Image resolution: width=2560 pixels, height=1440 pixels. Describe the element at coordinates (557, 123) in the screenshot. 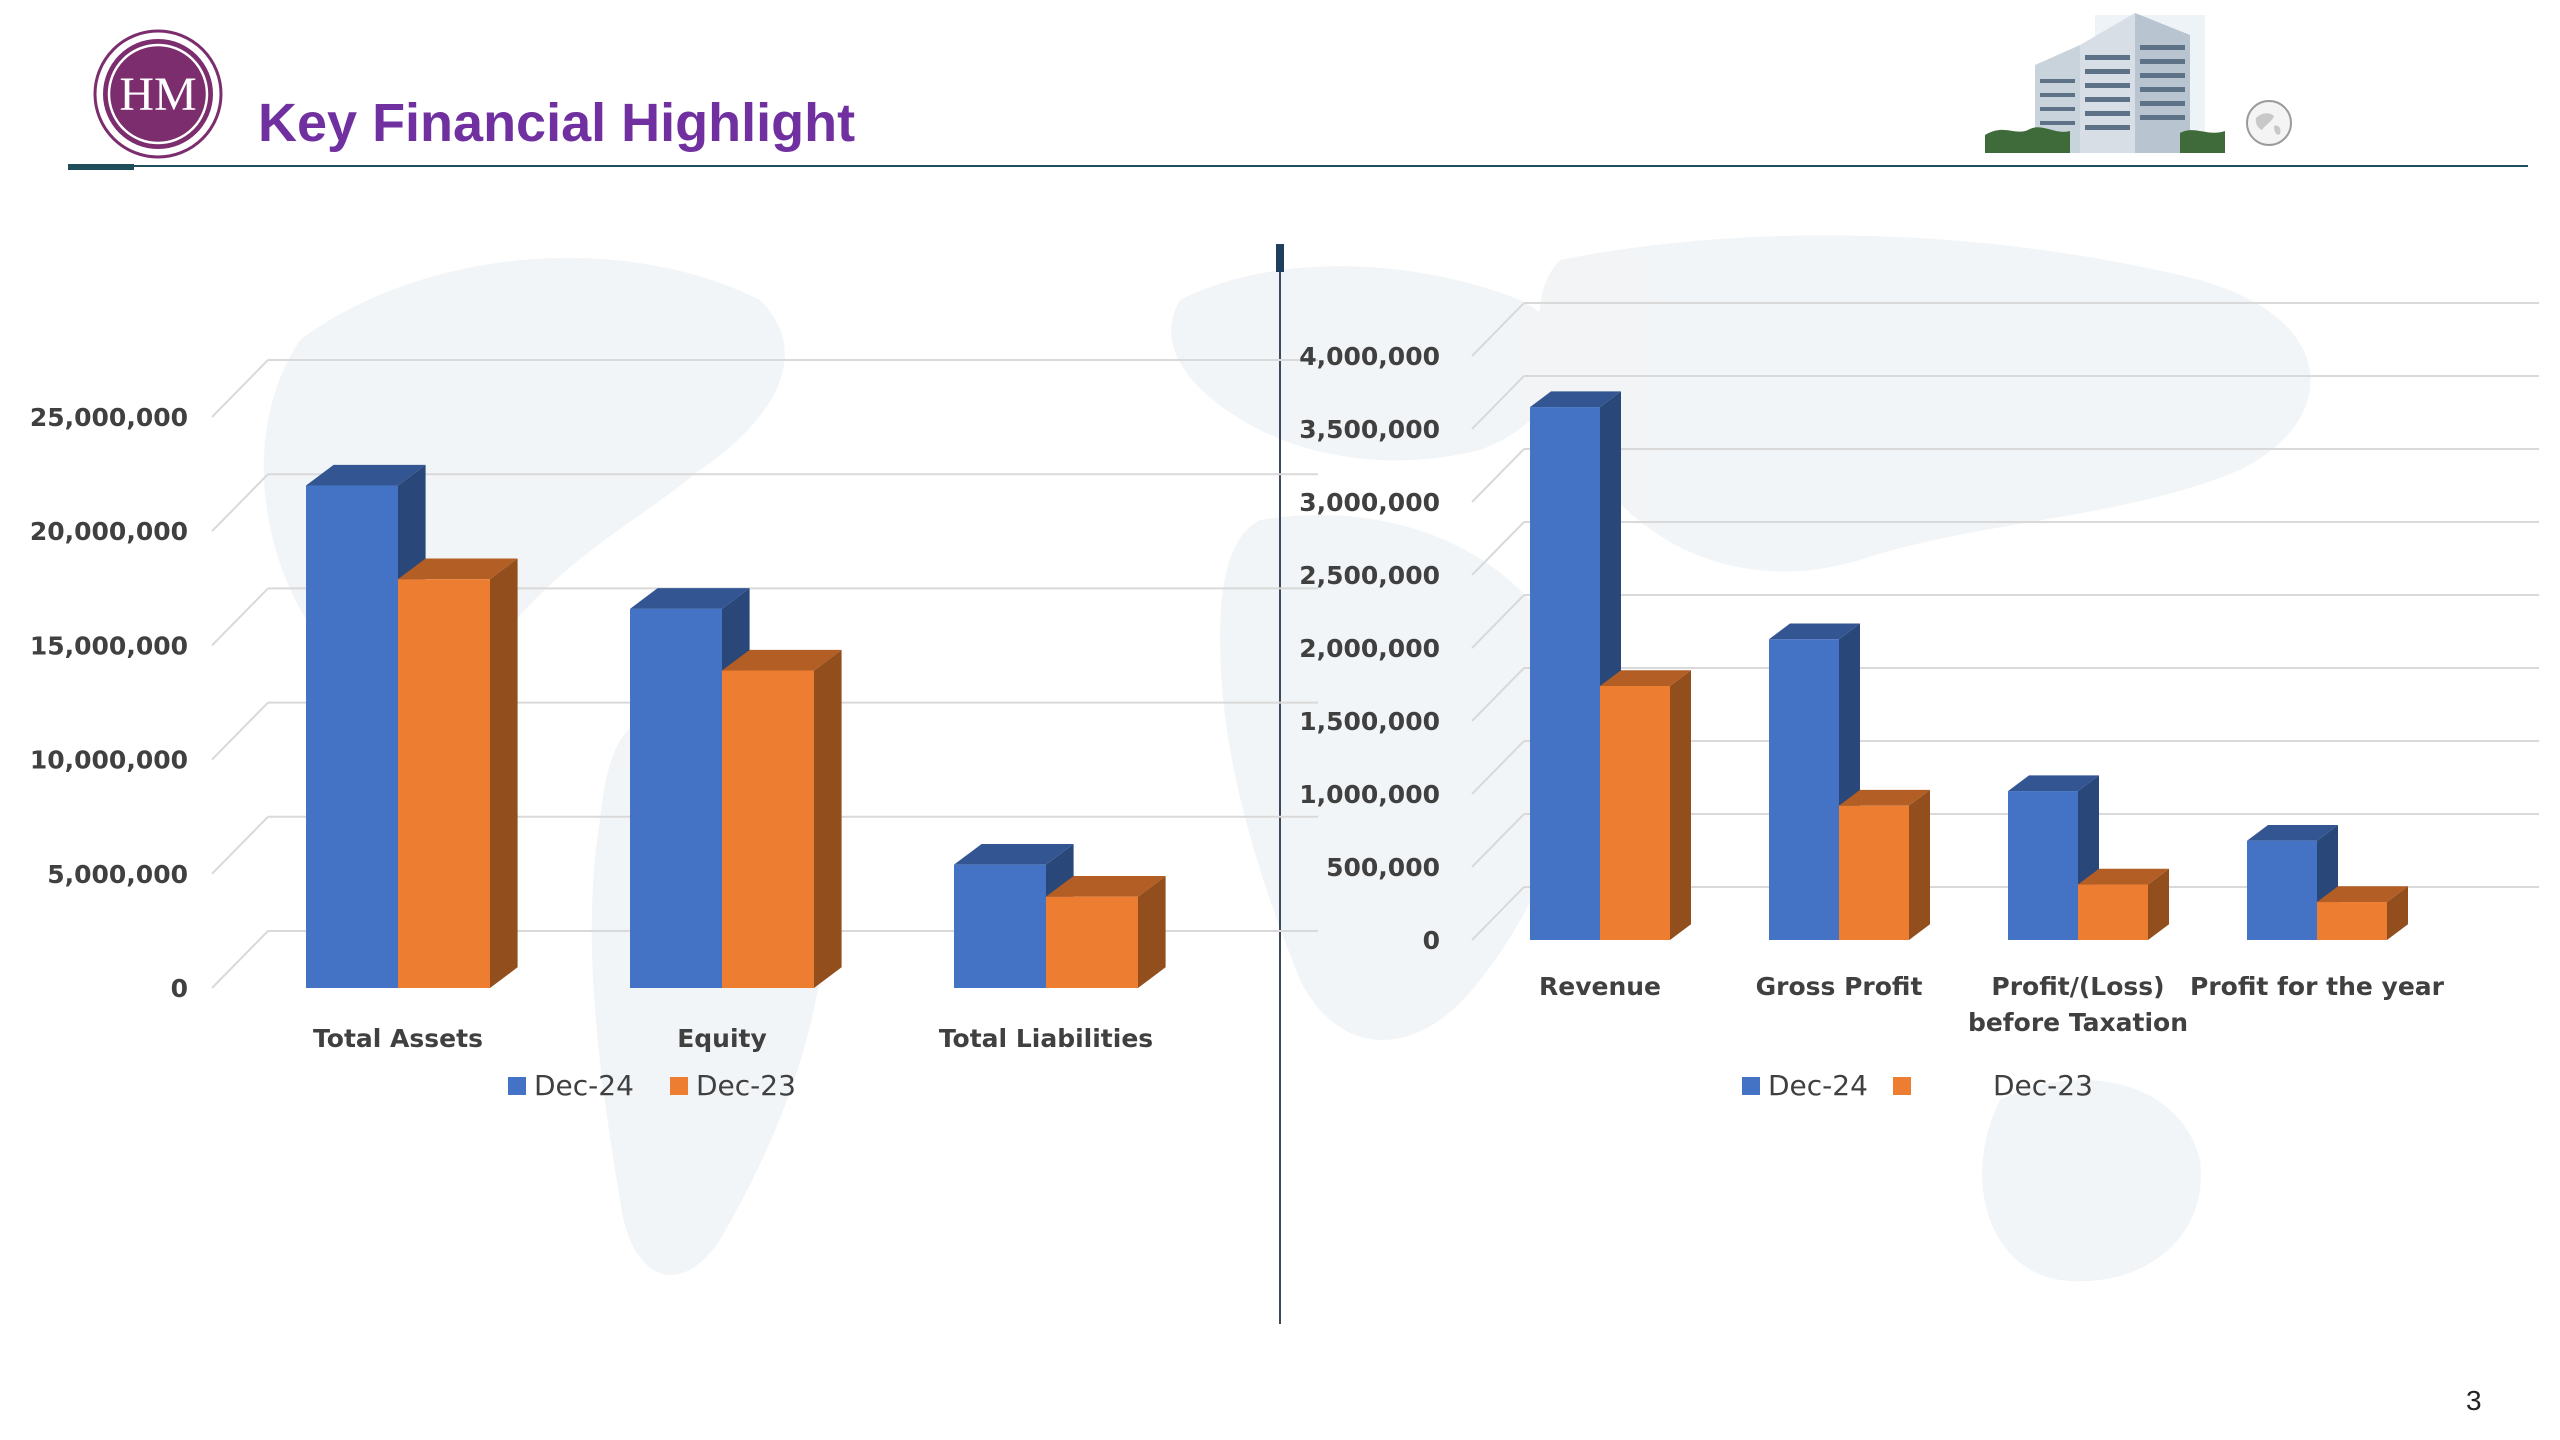

I see `page-title: Key Financial Highlight` at that location.